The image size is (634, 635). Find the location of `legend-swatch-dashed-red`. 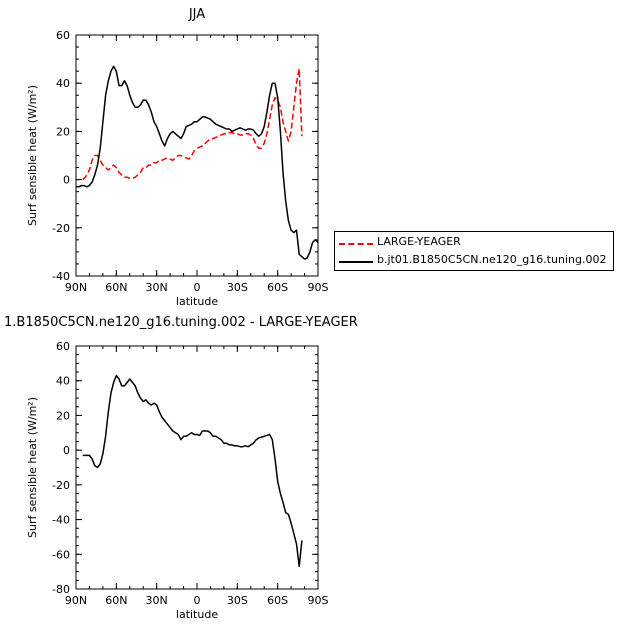

legend-swatch-dashed-red is located at coordinates (356, 244).